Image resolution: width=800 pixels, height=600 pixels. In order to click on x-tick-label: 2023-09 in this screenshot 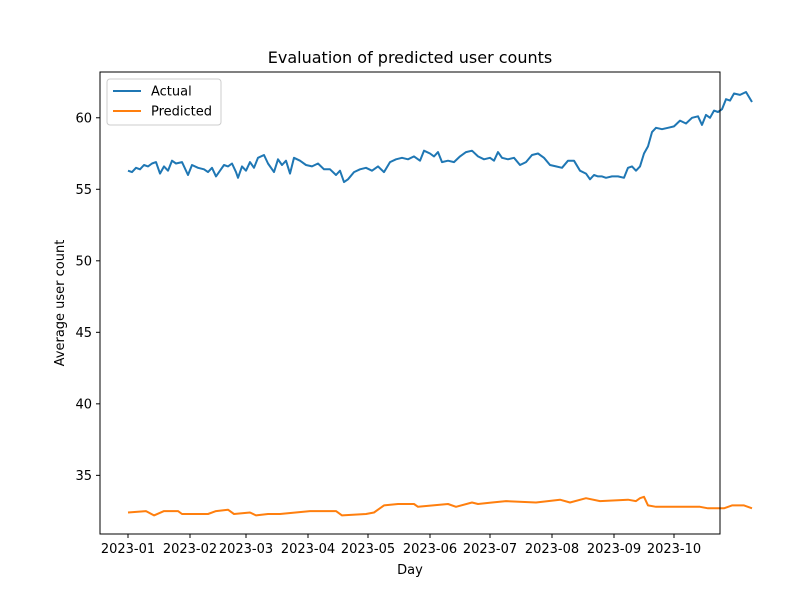, I will do `click(614, 549)`.